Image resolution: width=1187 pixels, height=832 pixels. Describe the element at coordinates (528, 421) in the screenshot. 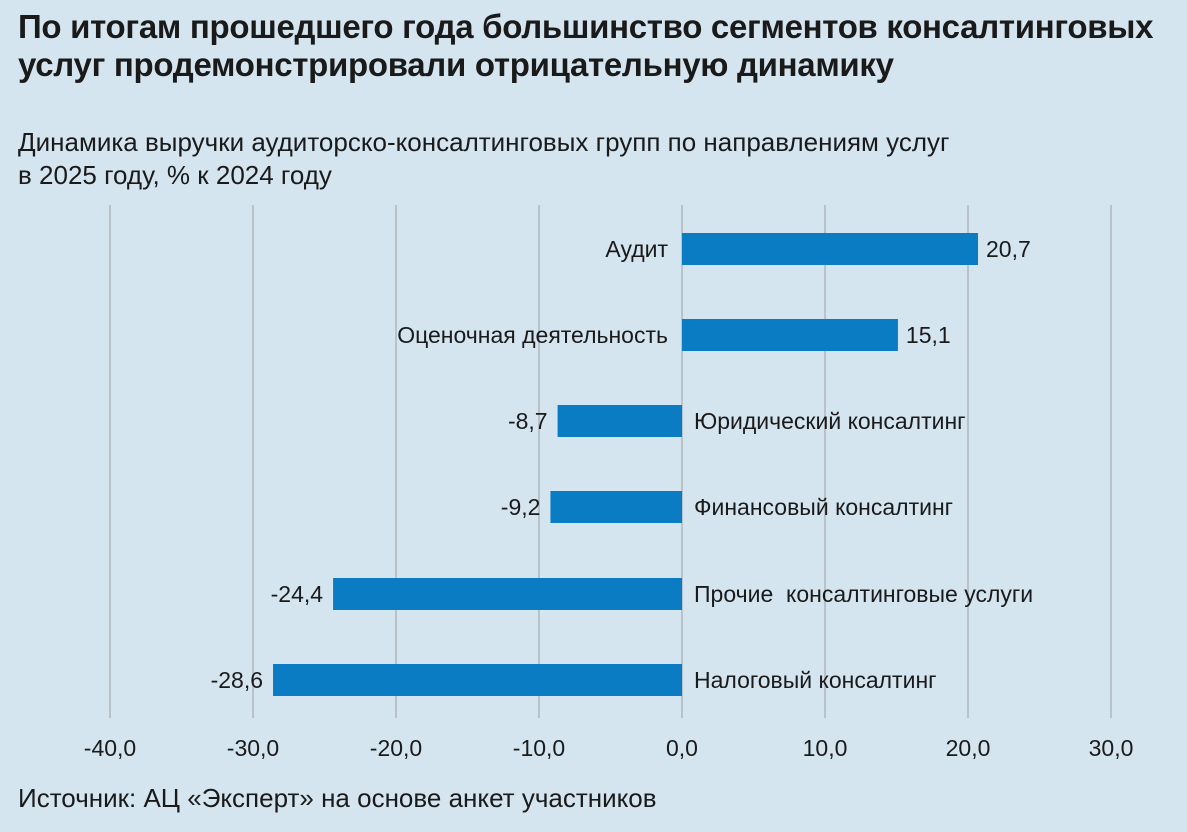

I see `data-label: -8,7` at that location.